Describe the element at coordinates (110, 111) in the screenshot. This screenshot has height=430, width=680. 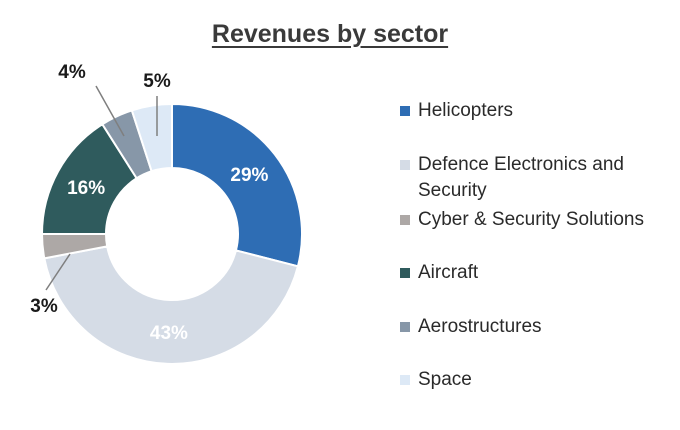
I see `leader-line-aerostructures` at that location.